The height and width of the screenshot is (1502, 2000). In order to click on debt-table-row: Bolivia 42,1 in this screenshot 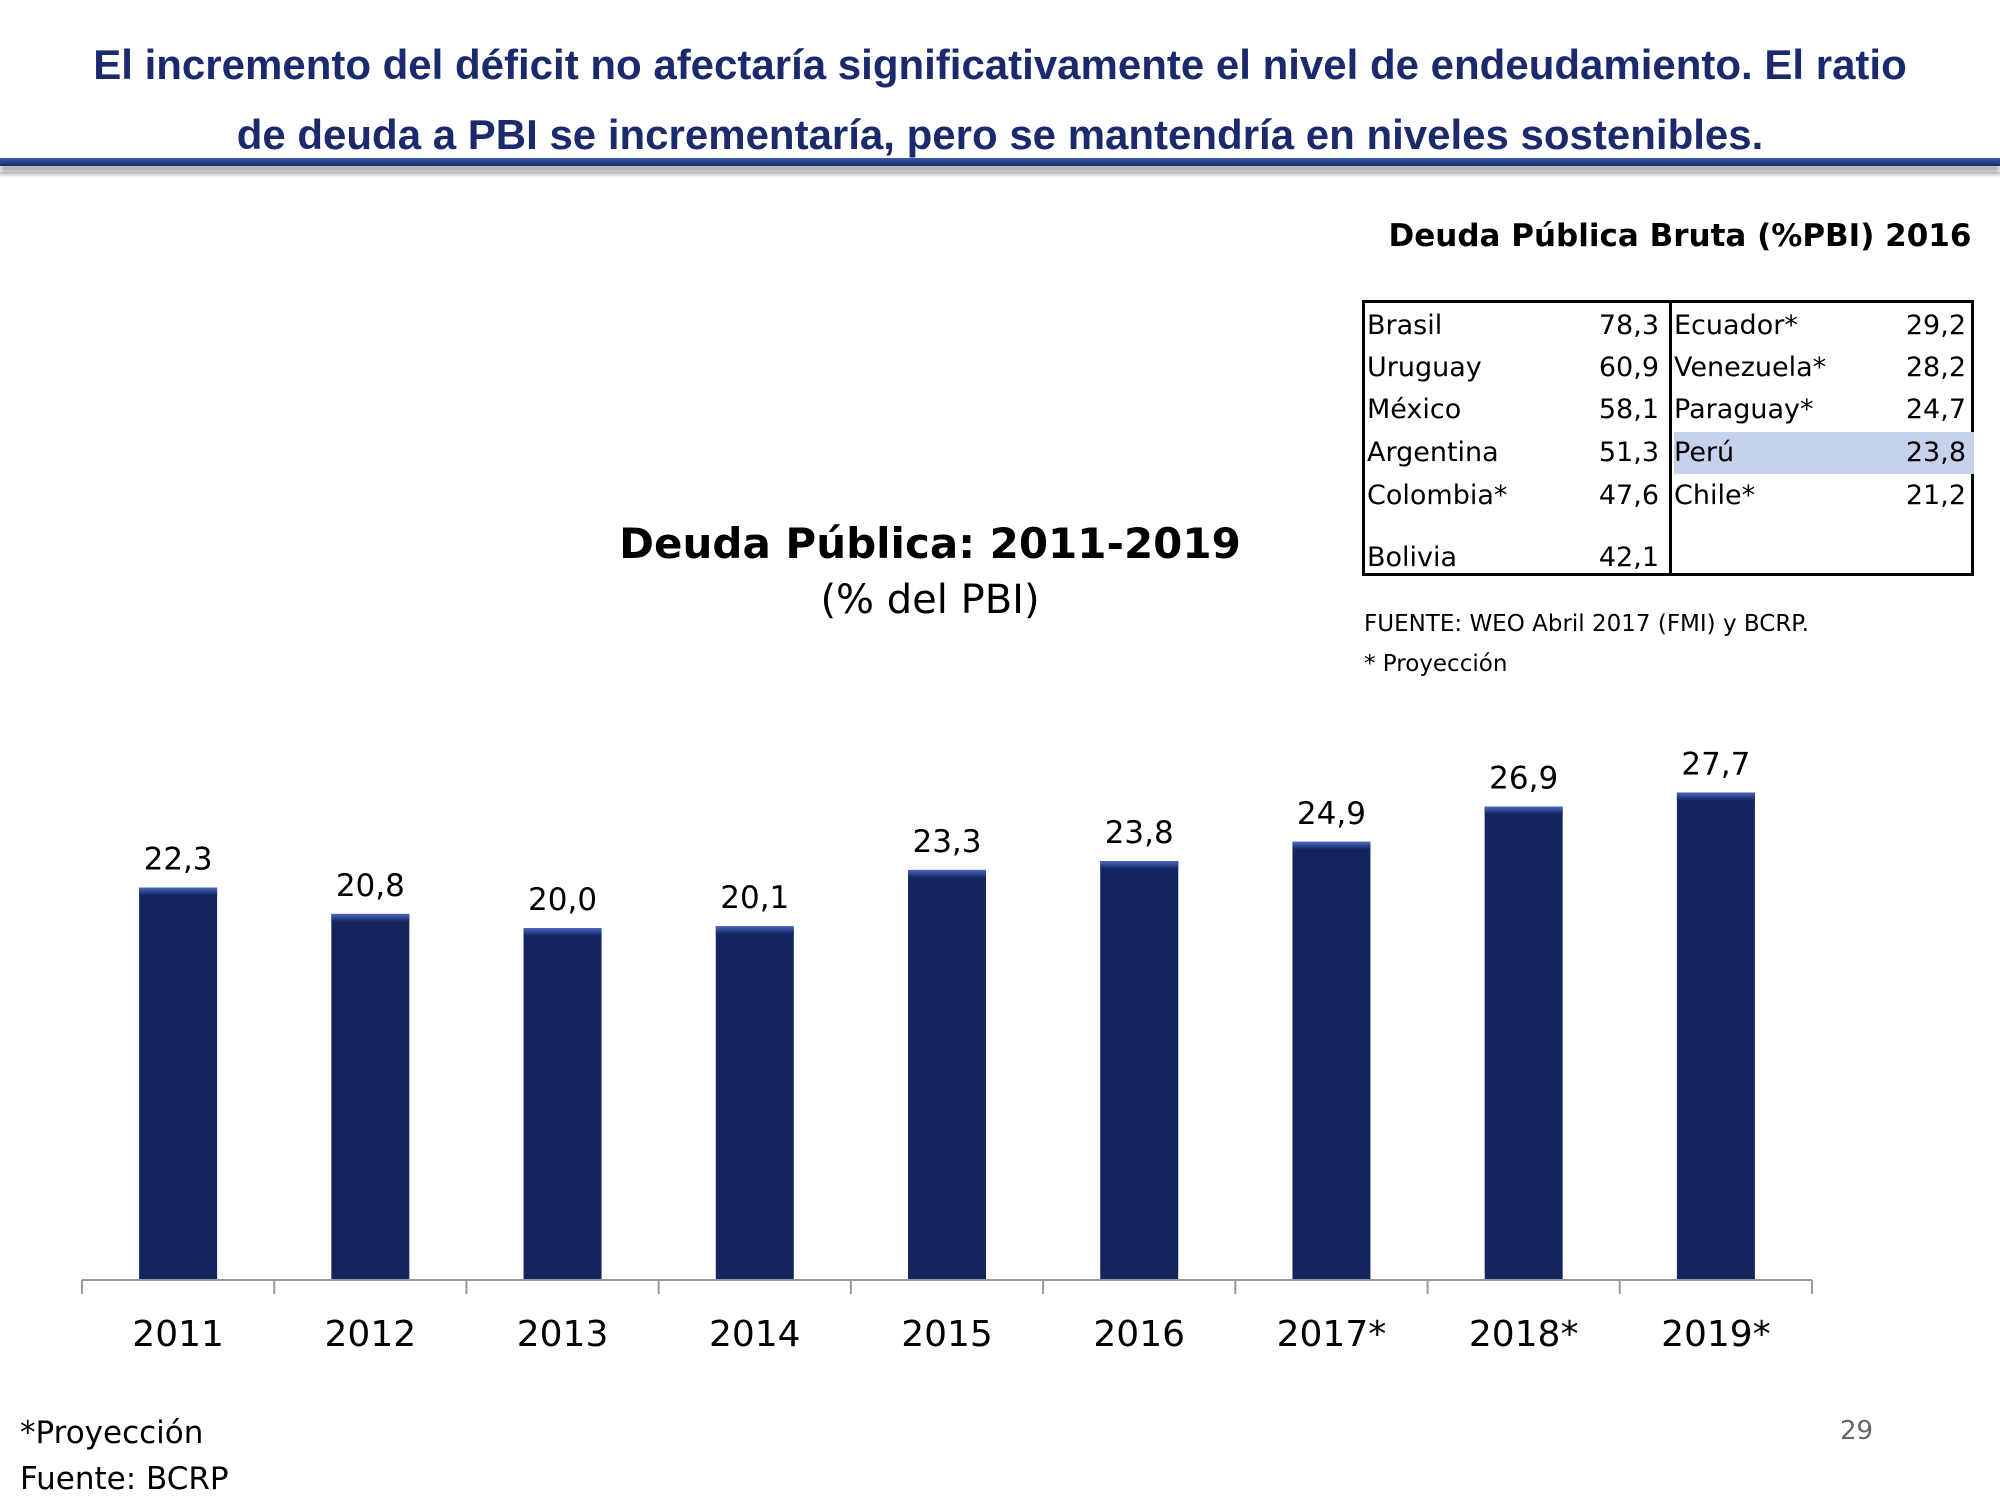, I will do `click(1517, 558)`.